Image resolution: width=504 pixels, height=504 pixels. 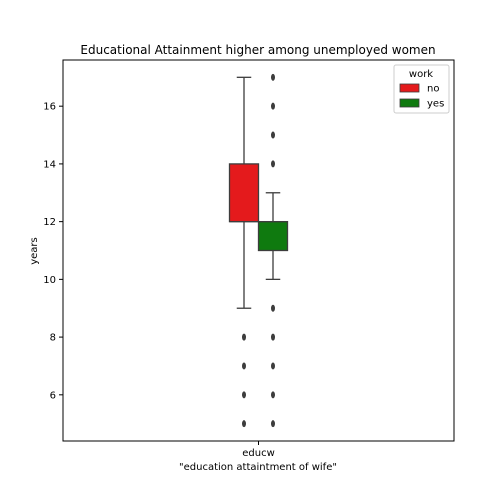 I want to click on legend-swatch-yes, so click(x=409, y=103).